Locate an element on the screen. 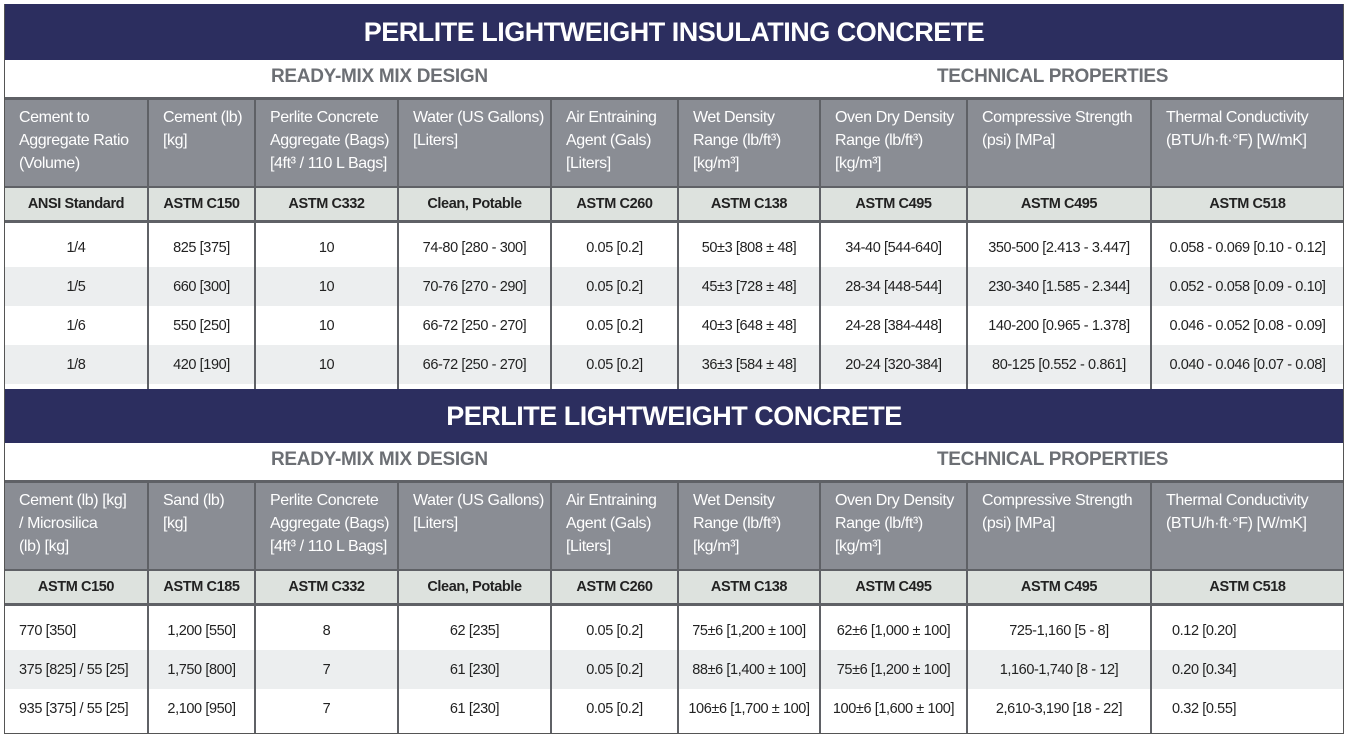 This screenshot has height=734, width=1346. table-cell: 230-340 [1.585 - 2.344] is located at coordinates (1058, 286).